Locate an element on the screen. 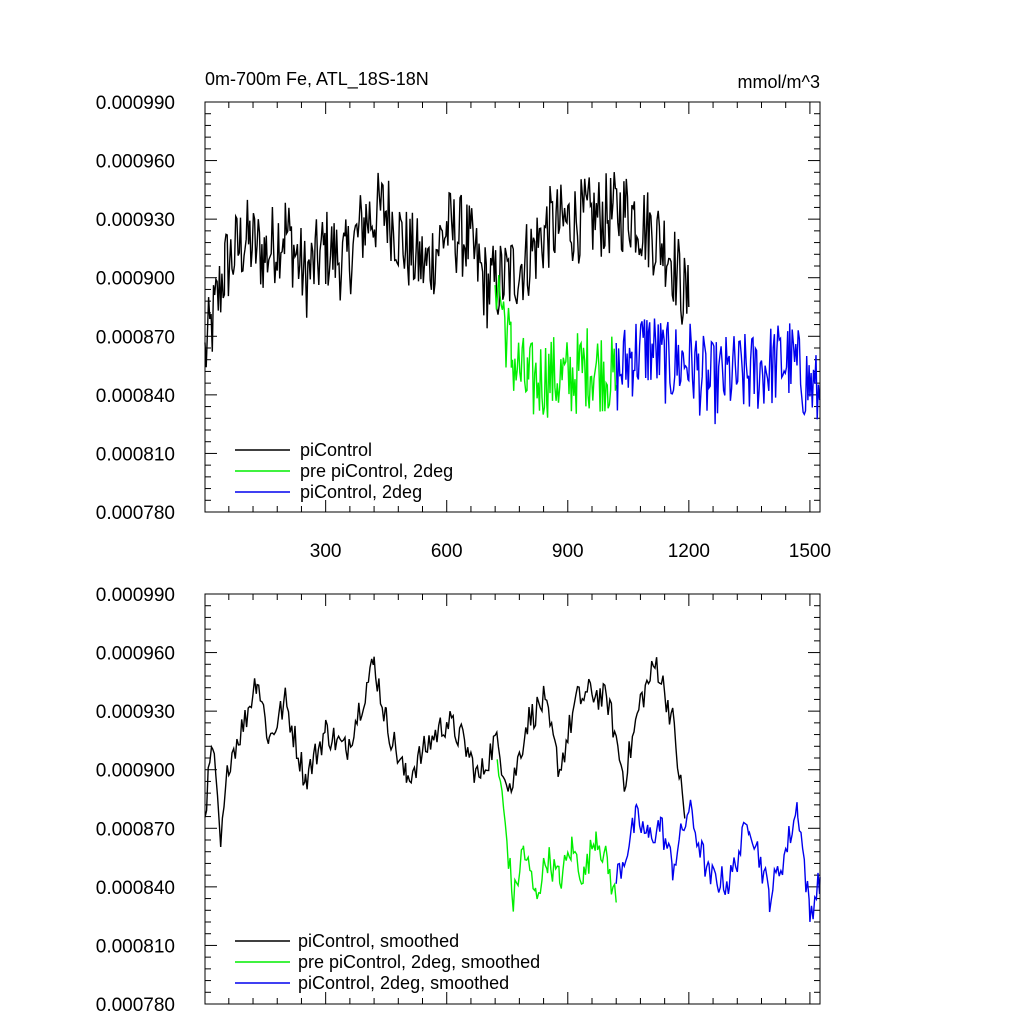  x-tick-label: 900 is located at coordinates (568, 551).